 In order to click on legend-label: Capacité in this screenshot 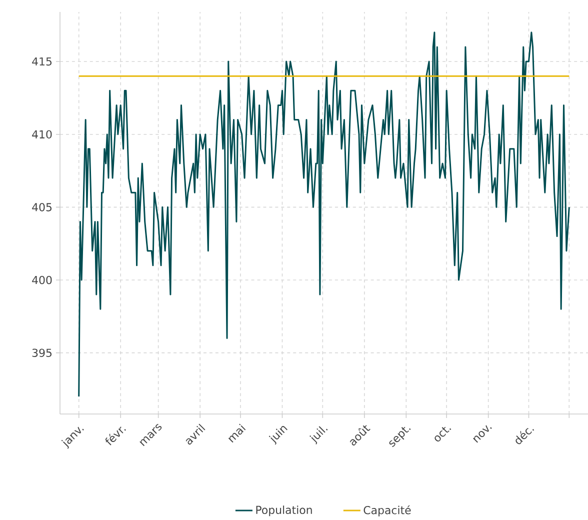, I will do `click(387, 510)`.